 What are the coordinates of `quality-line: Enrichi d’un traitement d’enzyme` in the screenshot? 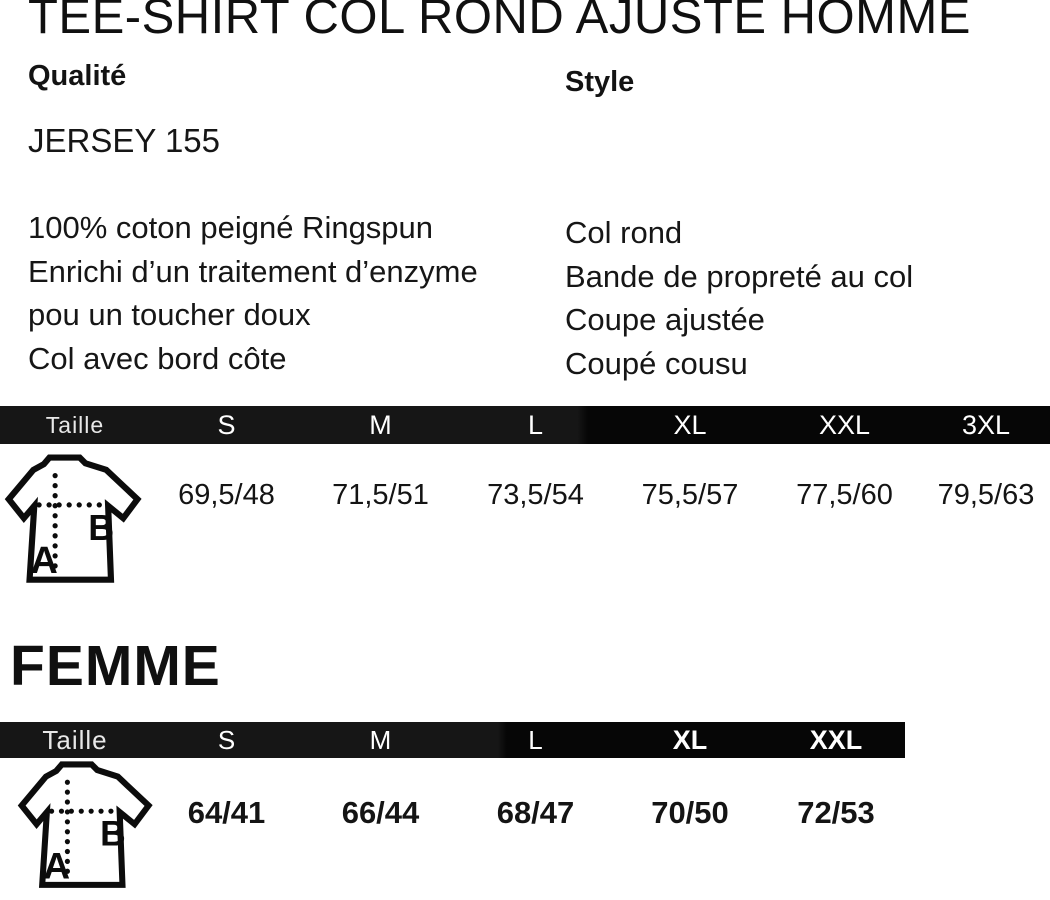 It's located at (253, 271).